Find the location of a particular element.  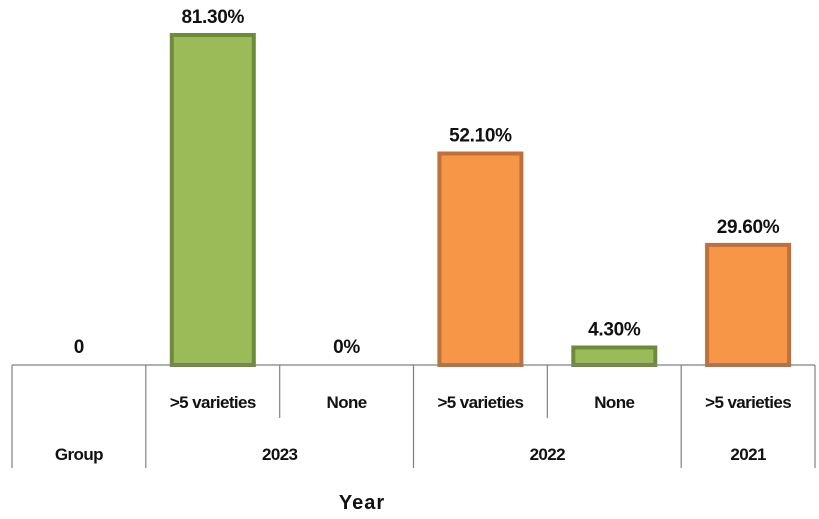

bar-2022-none is located at coordinates (614, 356).